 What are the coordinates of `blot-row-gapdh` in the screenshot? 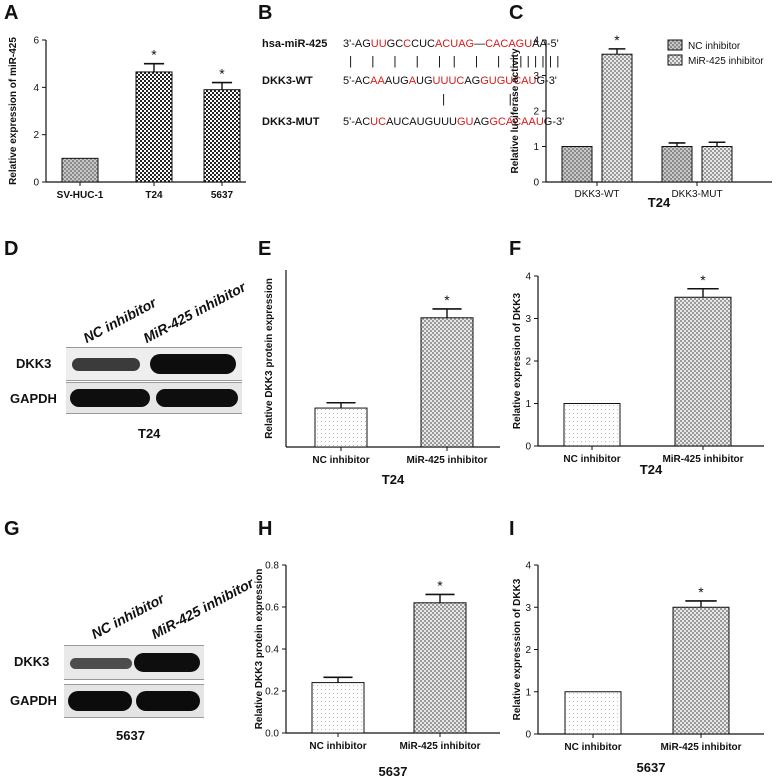 It's located at (154, 398).